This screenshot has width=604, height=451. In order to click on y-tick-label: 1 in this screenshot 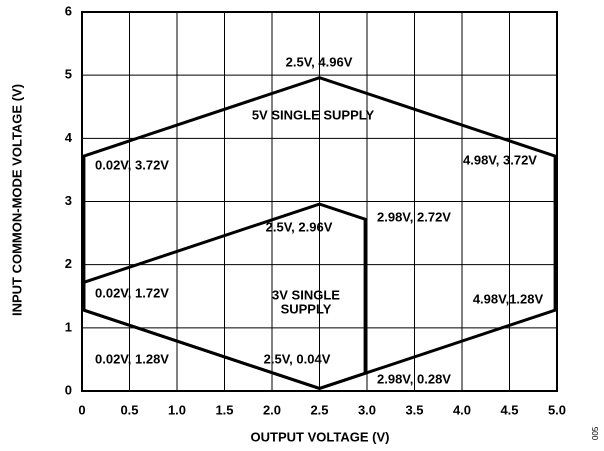, I will do `click(68, 326)`.